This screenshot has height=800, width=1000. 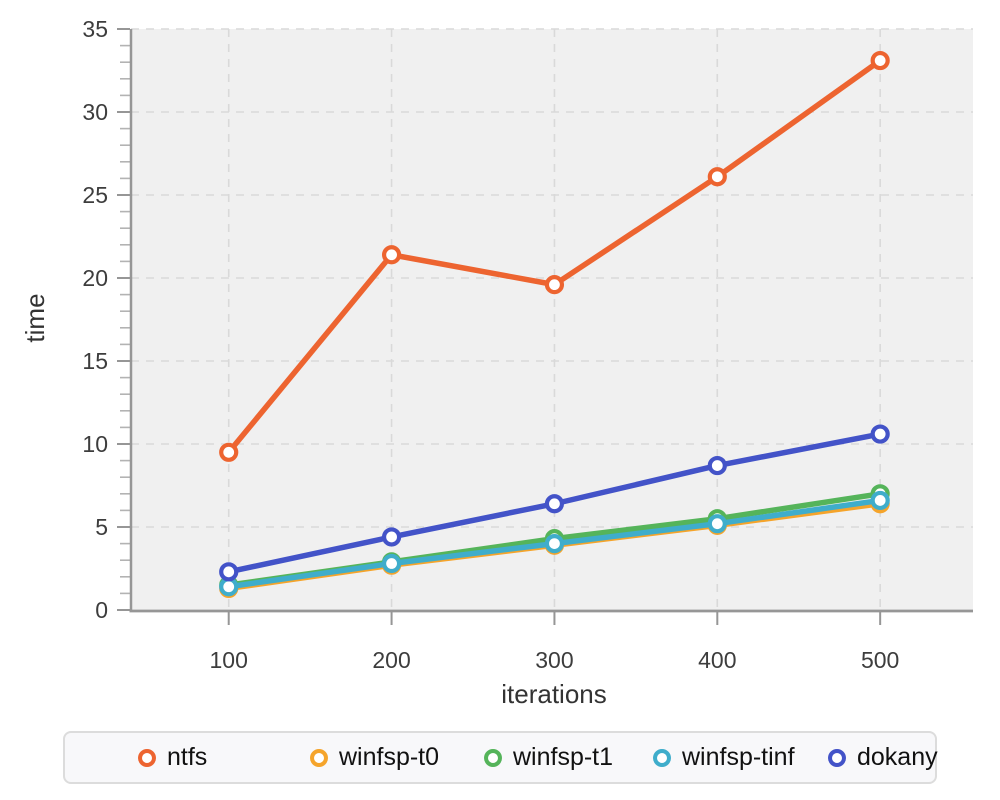 What do you see at coordinates (35, 317) in the screenshot?
I see `y-axis-title: time` at bounding box center [35, 317].